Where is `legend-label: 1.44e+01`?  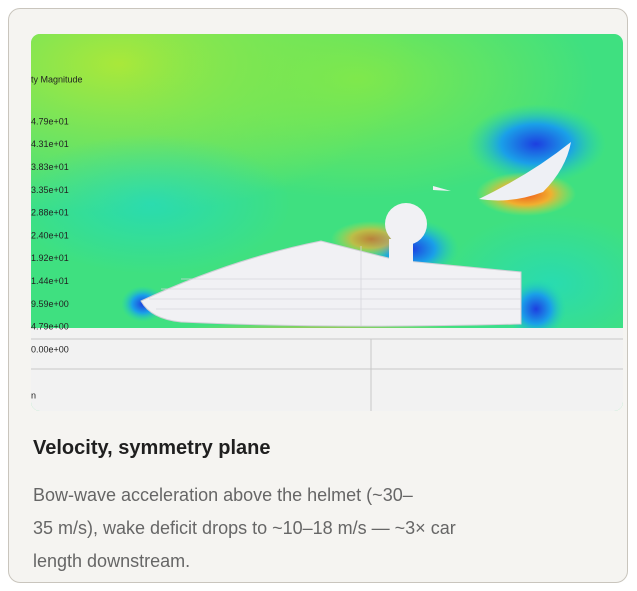 legend-label: 1.44e+01 is located at coordinates (50, 281).